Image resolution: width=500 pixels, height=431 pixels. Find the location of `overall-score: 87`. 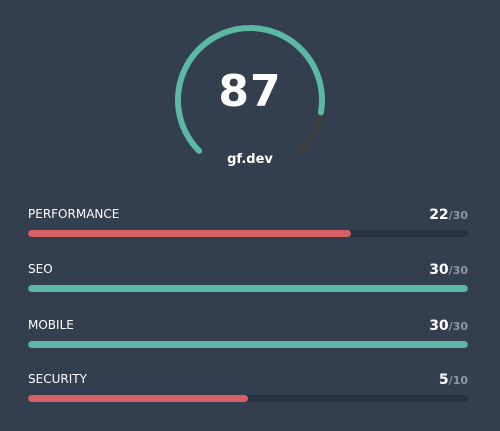

overall-score: 87 is located at coordinates (250, 91).